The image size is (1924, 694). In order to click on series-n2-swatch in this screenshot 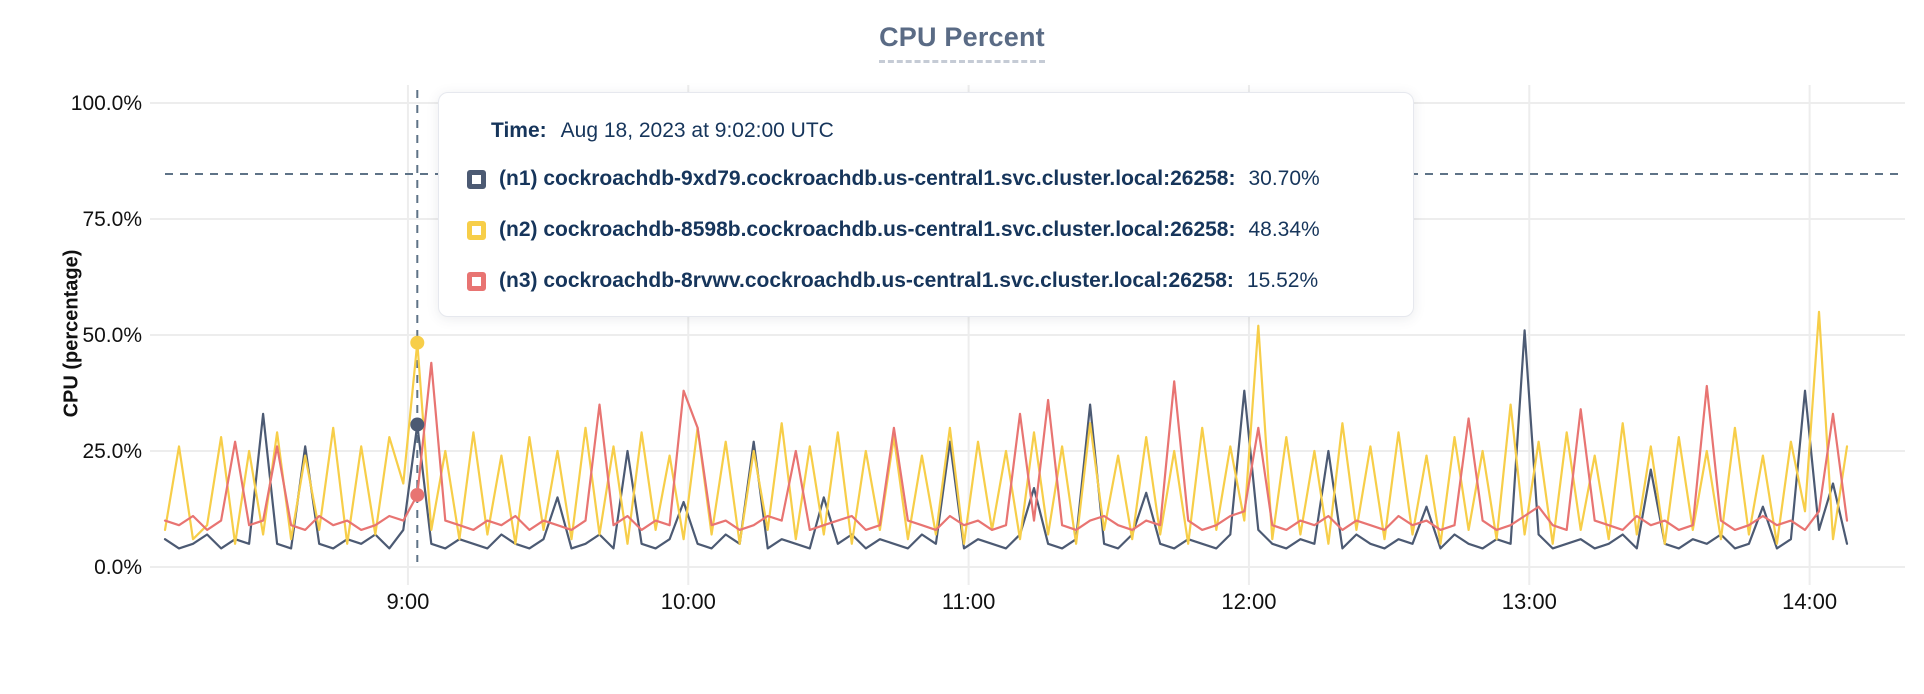, I will do `click(476, 230)`.